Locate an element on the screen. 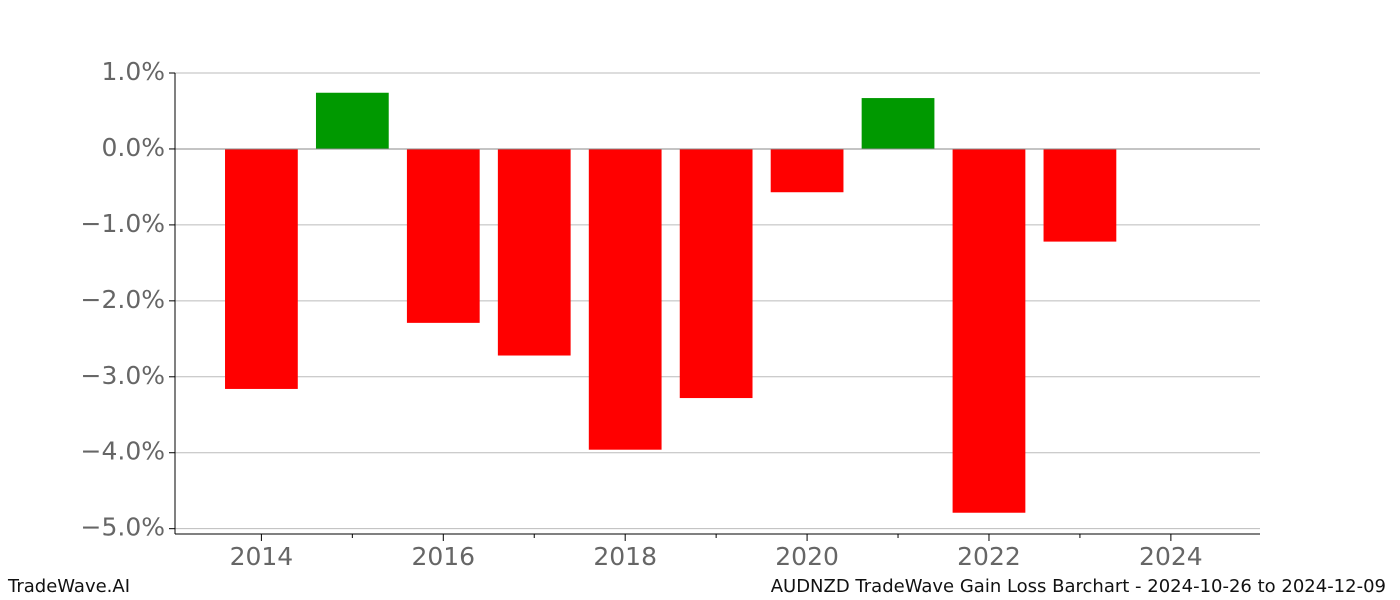 The image size is (1400, 600). y-tick-label: −4.0% is located at coordinates (123, 451).